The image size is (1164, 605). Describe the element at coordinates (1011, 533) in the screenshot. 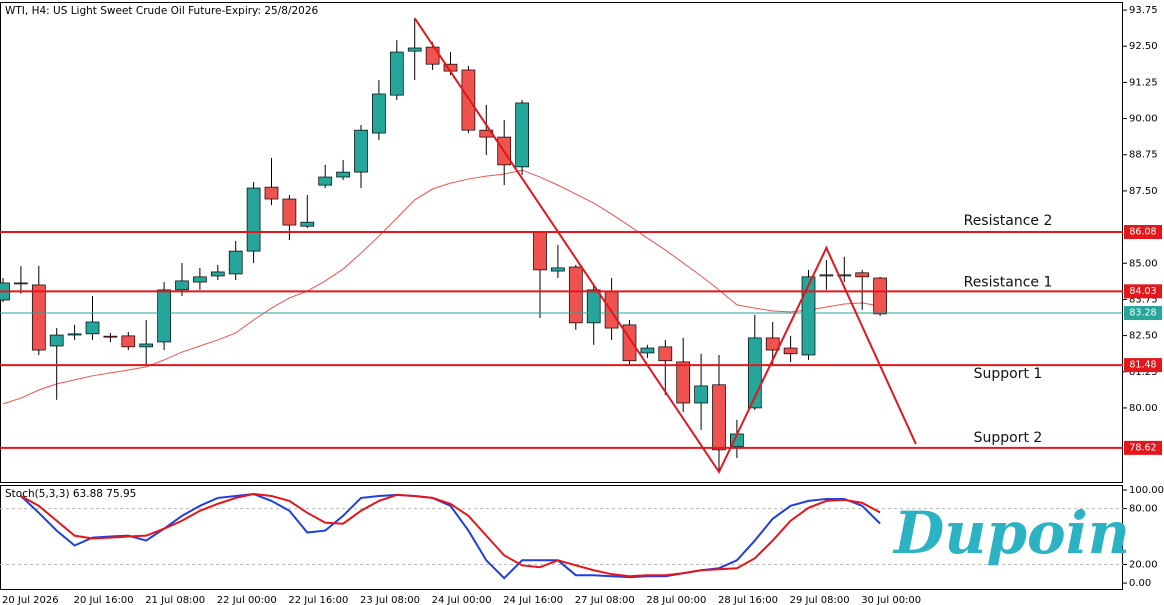

I see `logo: Dupoin` at that location.